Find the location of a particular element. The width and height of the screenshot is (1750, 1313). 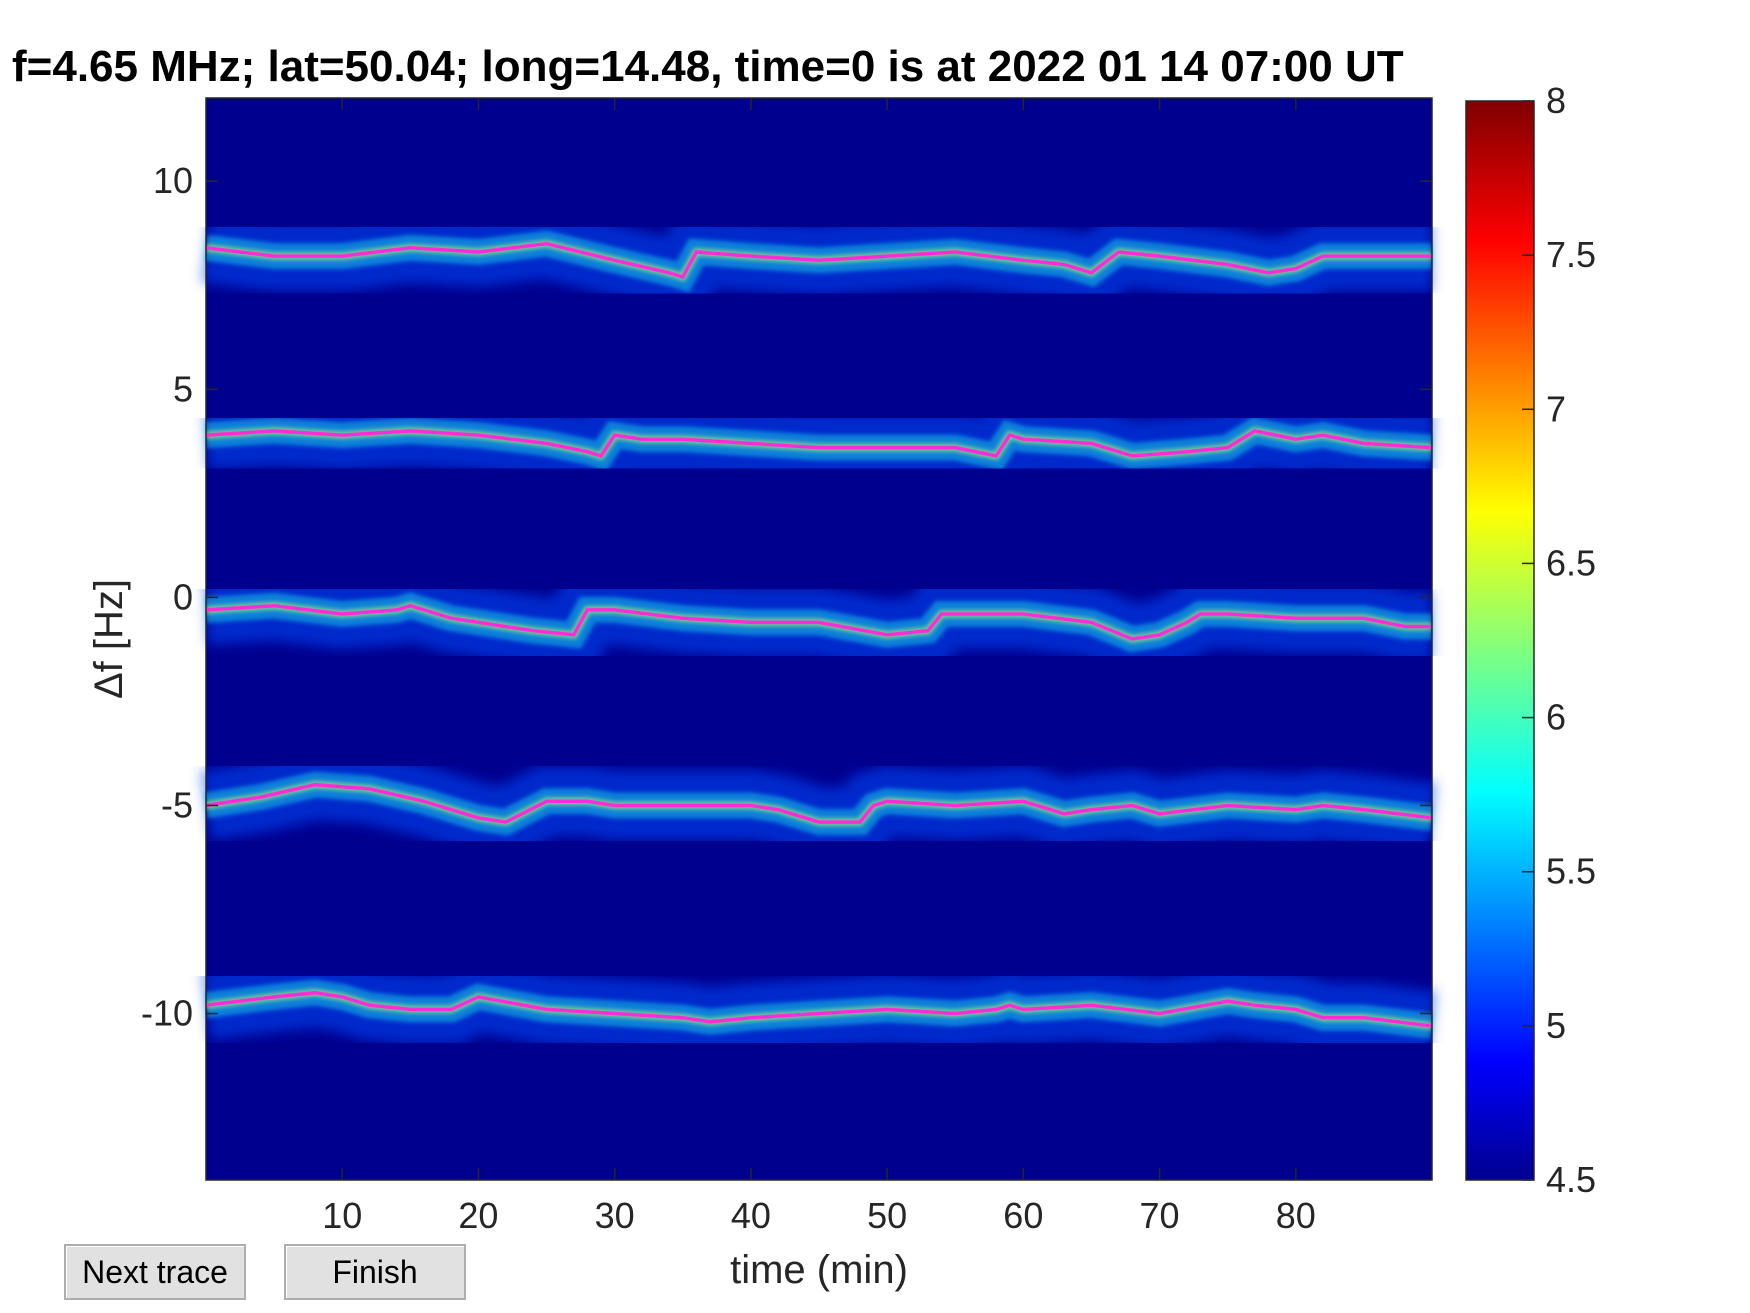

y-axis-label: Δf [Hz] is located at coordinates (109, 639).